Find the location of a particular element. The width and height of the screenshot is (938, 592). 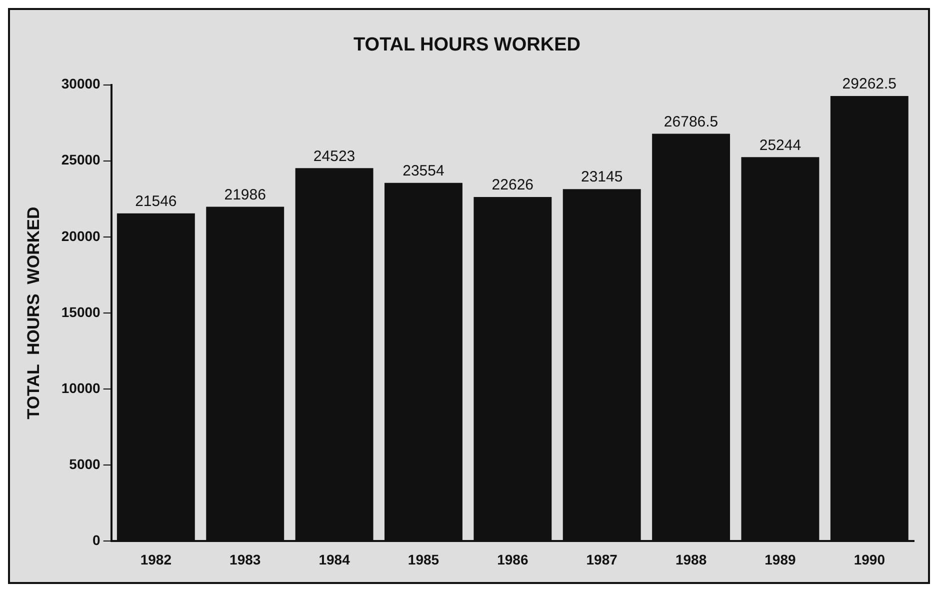

y-tick-label: 0 is located at coordinates (96, 540).